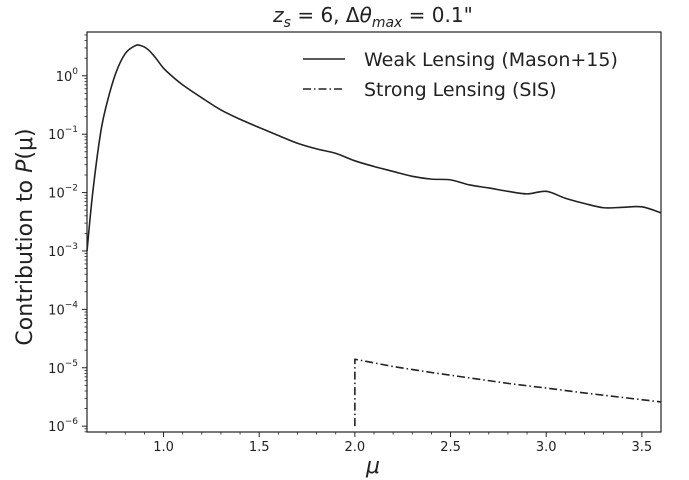 This screenshot has width=689, height=480. Describe the element at coordinates (325, 15) in the screenshot. I see `title-z-rest: = 6, Δ` at that location.